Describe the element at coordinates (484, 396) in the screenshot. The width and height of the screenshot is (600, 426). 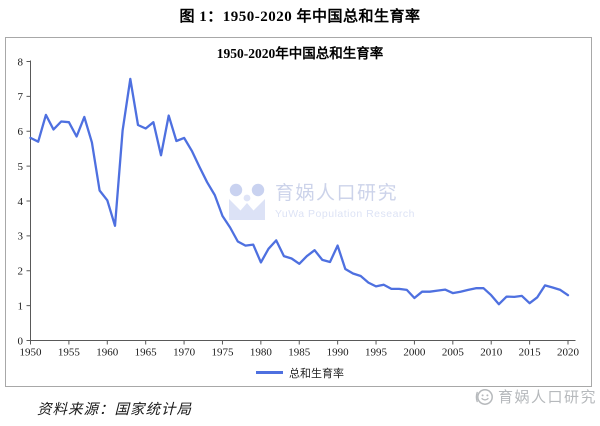
I see `smiley-face-icon` at that location.